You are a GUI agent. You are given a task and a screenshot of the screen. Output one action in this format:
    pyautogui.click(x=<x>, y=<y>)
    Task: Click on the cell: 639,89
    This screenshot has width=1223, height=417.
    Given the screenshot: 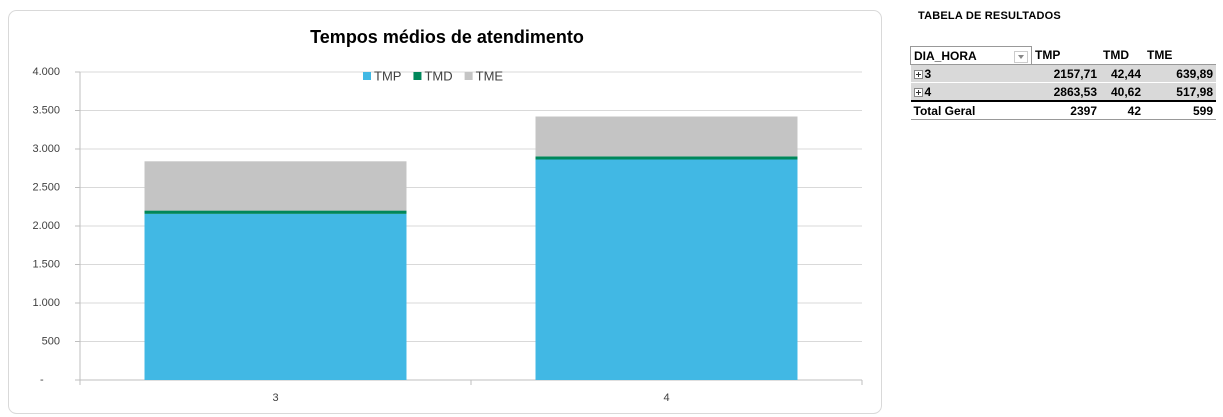 What is the action you would take?
    pyautogui.click(x=1180, y=73)
    